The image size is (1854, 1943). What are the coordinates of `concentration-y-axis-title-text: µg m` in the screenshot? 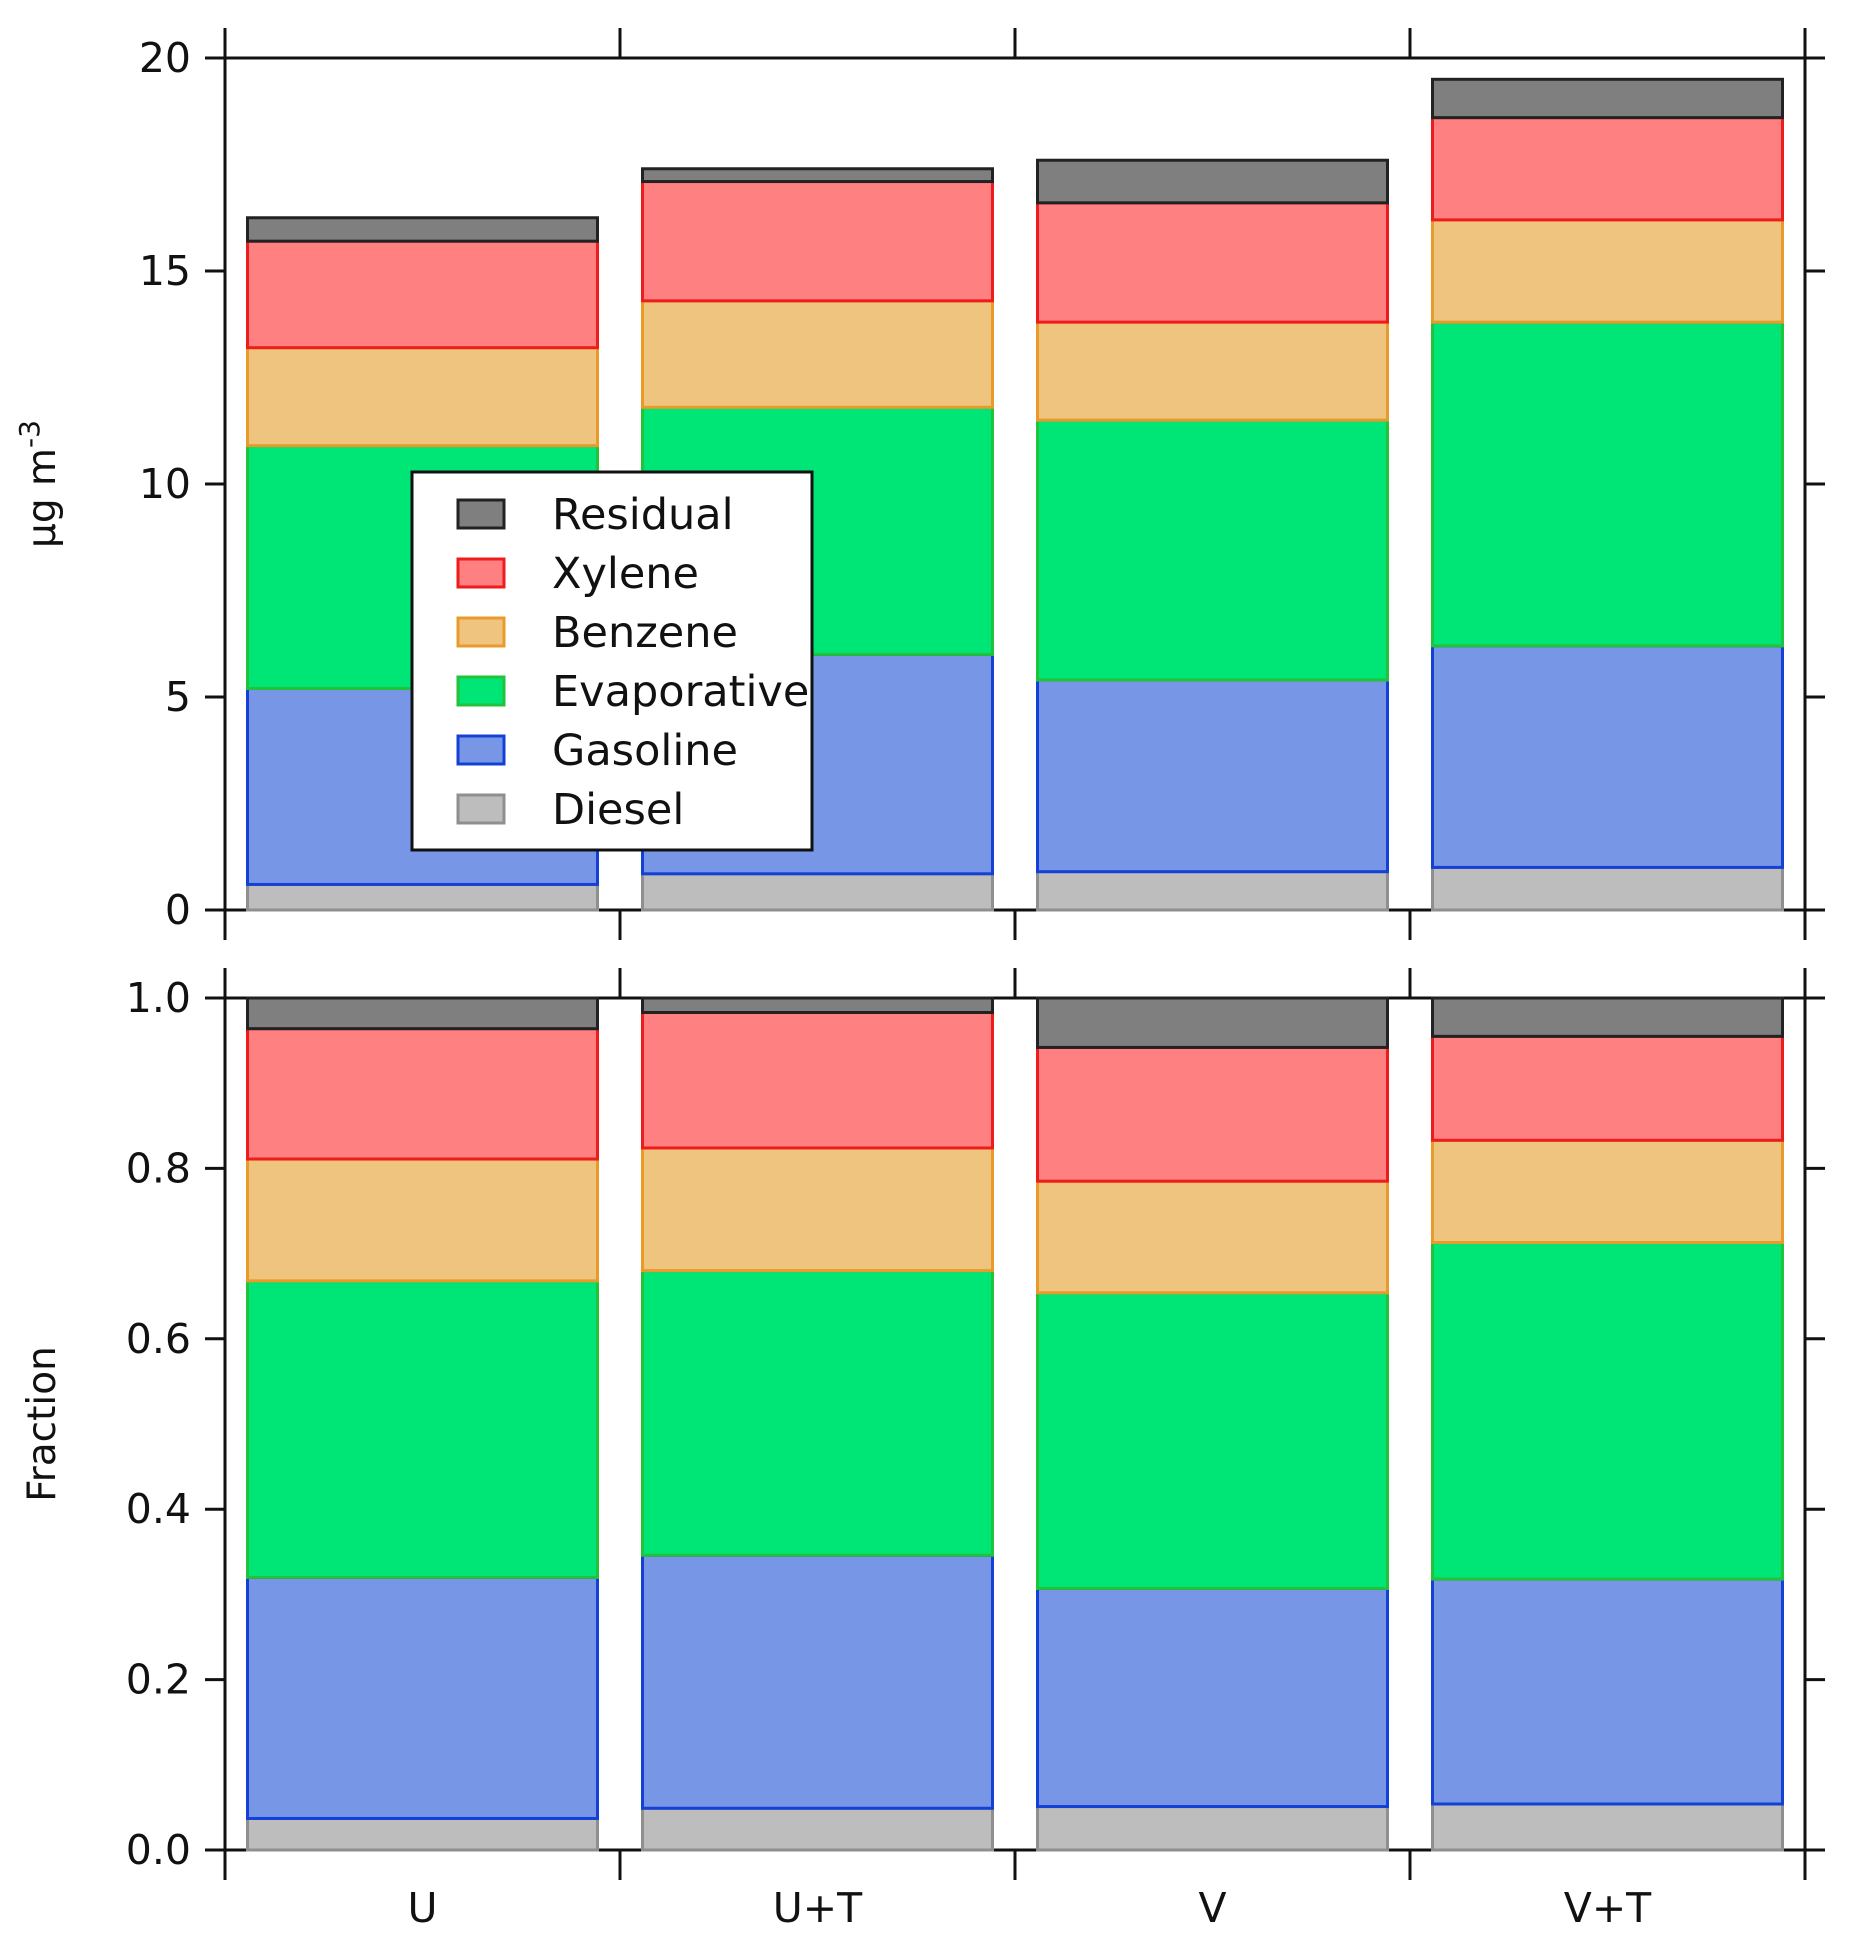 It's located at (42, 498).